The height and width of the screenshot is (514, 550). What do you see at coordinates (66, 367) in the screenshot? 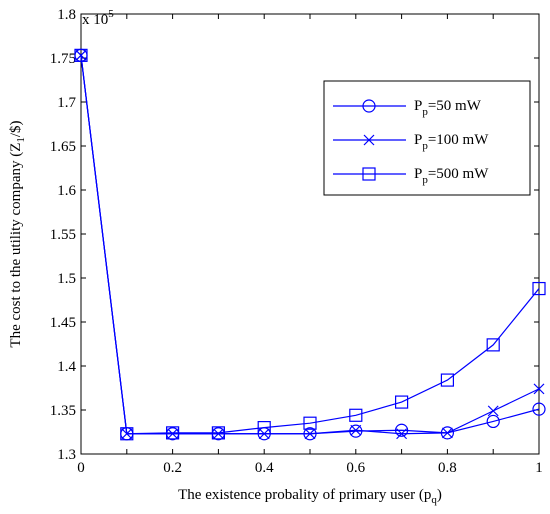
I see `y-tick-label: 1.4` at bounding box center [66, 367].